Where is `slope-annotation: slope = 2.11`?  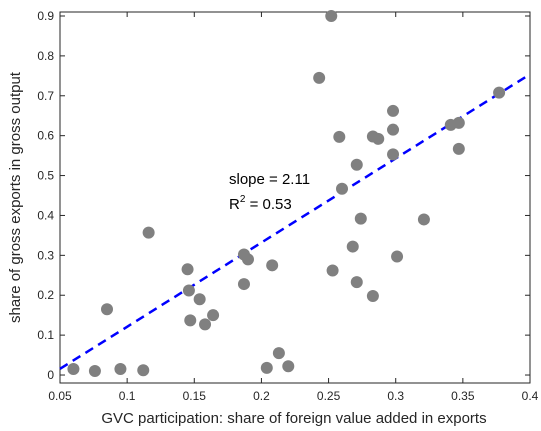 slope-annotation: slope = 2.11 is located at coordinates (269, 179).